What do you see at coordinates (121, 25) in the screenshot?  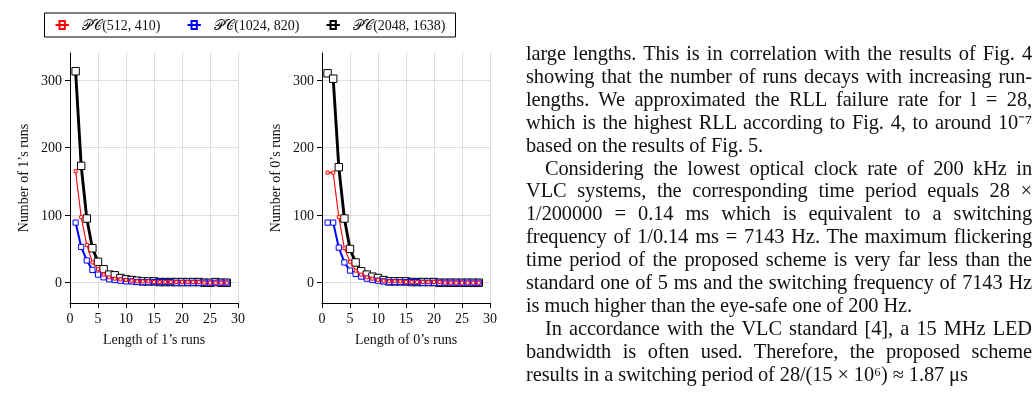 I see `legend-label: 𝒫𝒞(512, 410)` at bounding box center [121, 25].